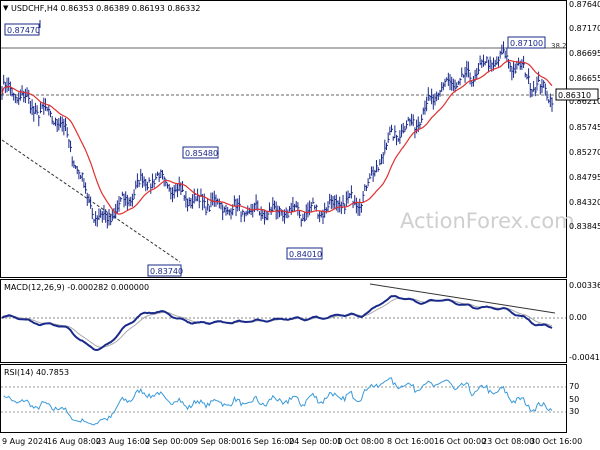  Describe the element at coordinates (584, 4) in the screenshot. I see `y-tick-label: 0.87640` at that location.